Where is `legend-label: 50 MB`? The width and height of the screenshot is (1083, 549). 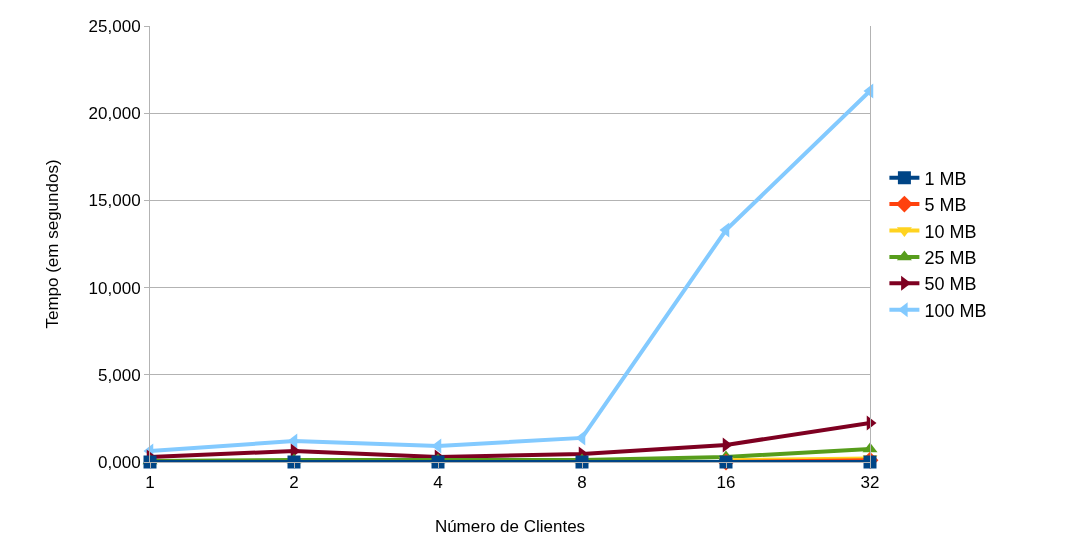 legend-label: 50 MB is located at coordinates (950, 284).